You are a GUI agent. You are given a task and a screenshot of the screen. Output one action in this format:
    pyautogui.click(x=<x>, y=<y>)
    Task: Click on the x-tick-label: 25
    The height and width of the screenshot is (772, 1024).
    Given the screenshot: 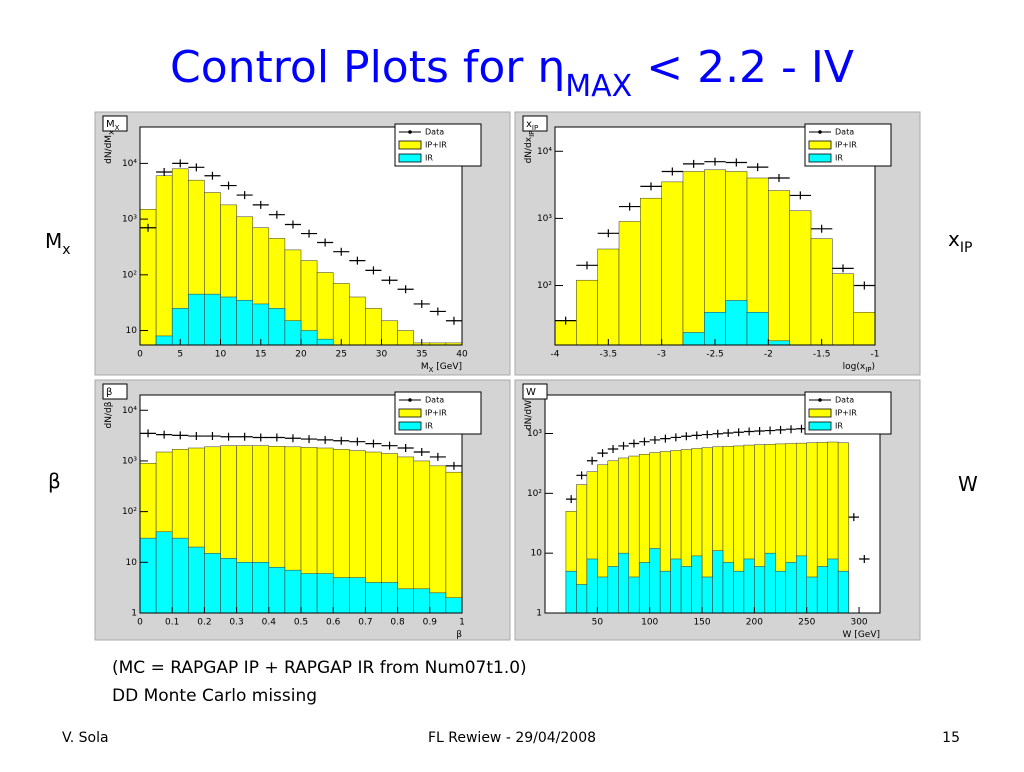 What is the action you would take?
    pyautogui.click(x=341, y=355)
    